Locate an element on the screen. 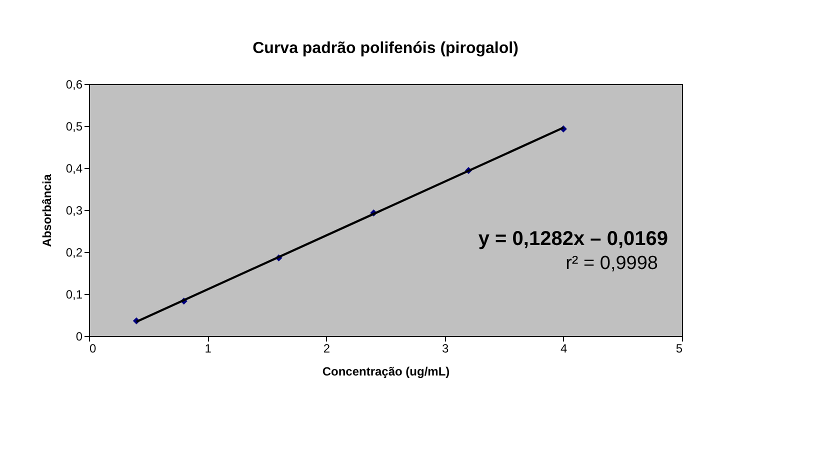  x-tick-label: 0 is located at coordinates (93, 349).